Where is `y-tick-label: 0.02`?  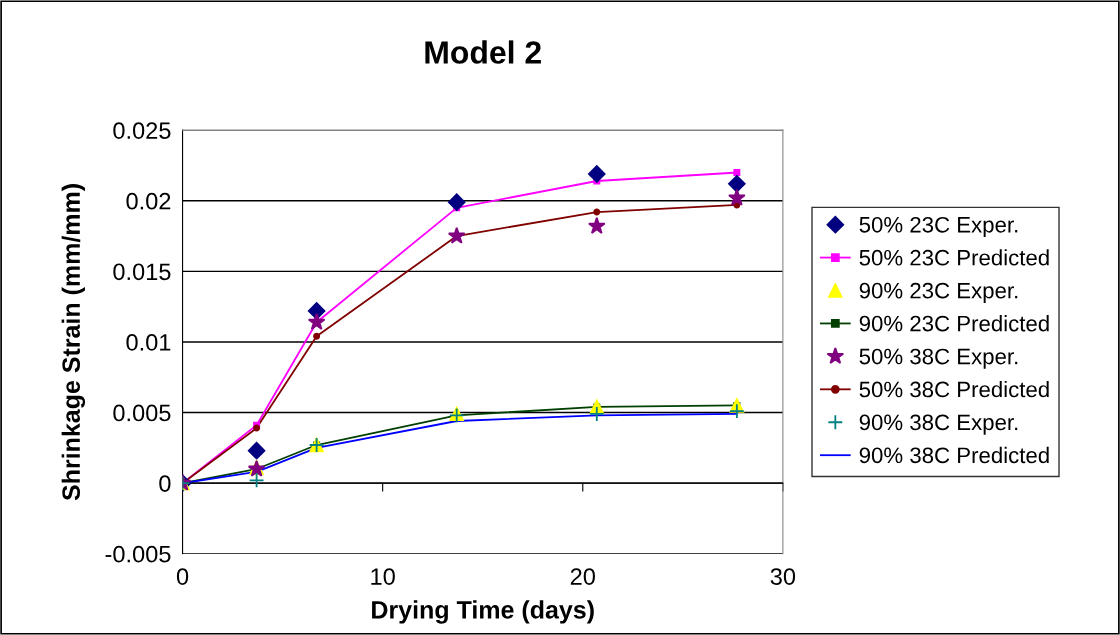 y-tick-label: 0.02 is located at coordinates (148, 201).